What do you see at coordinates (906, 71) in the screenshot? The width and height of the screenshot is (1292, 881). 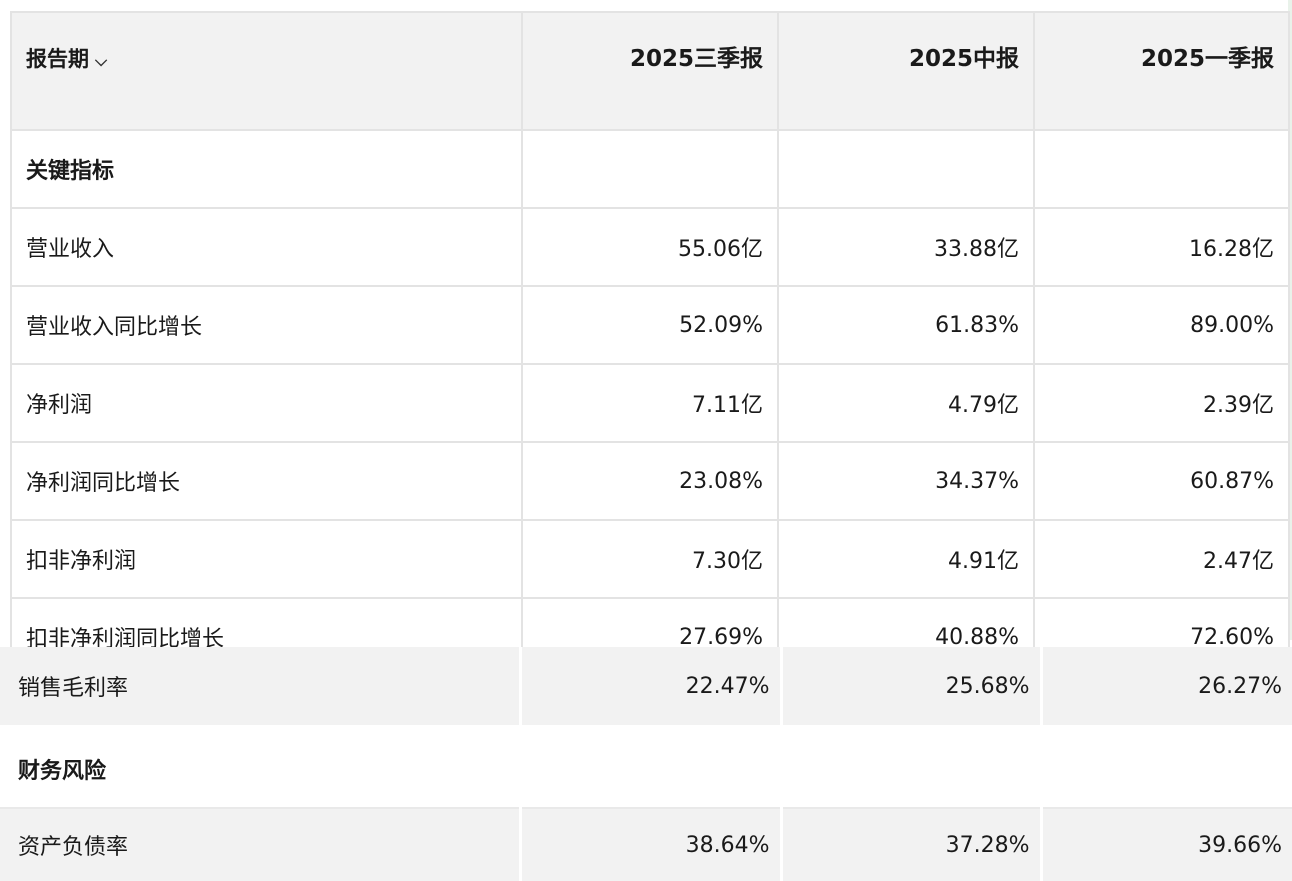 I see `column-header-h1: 2025中报` at bounding box center [906, 71].